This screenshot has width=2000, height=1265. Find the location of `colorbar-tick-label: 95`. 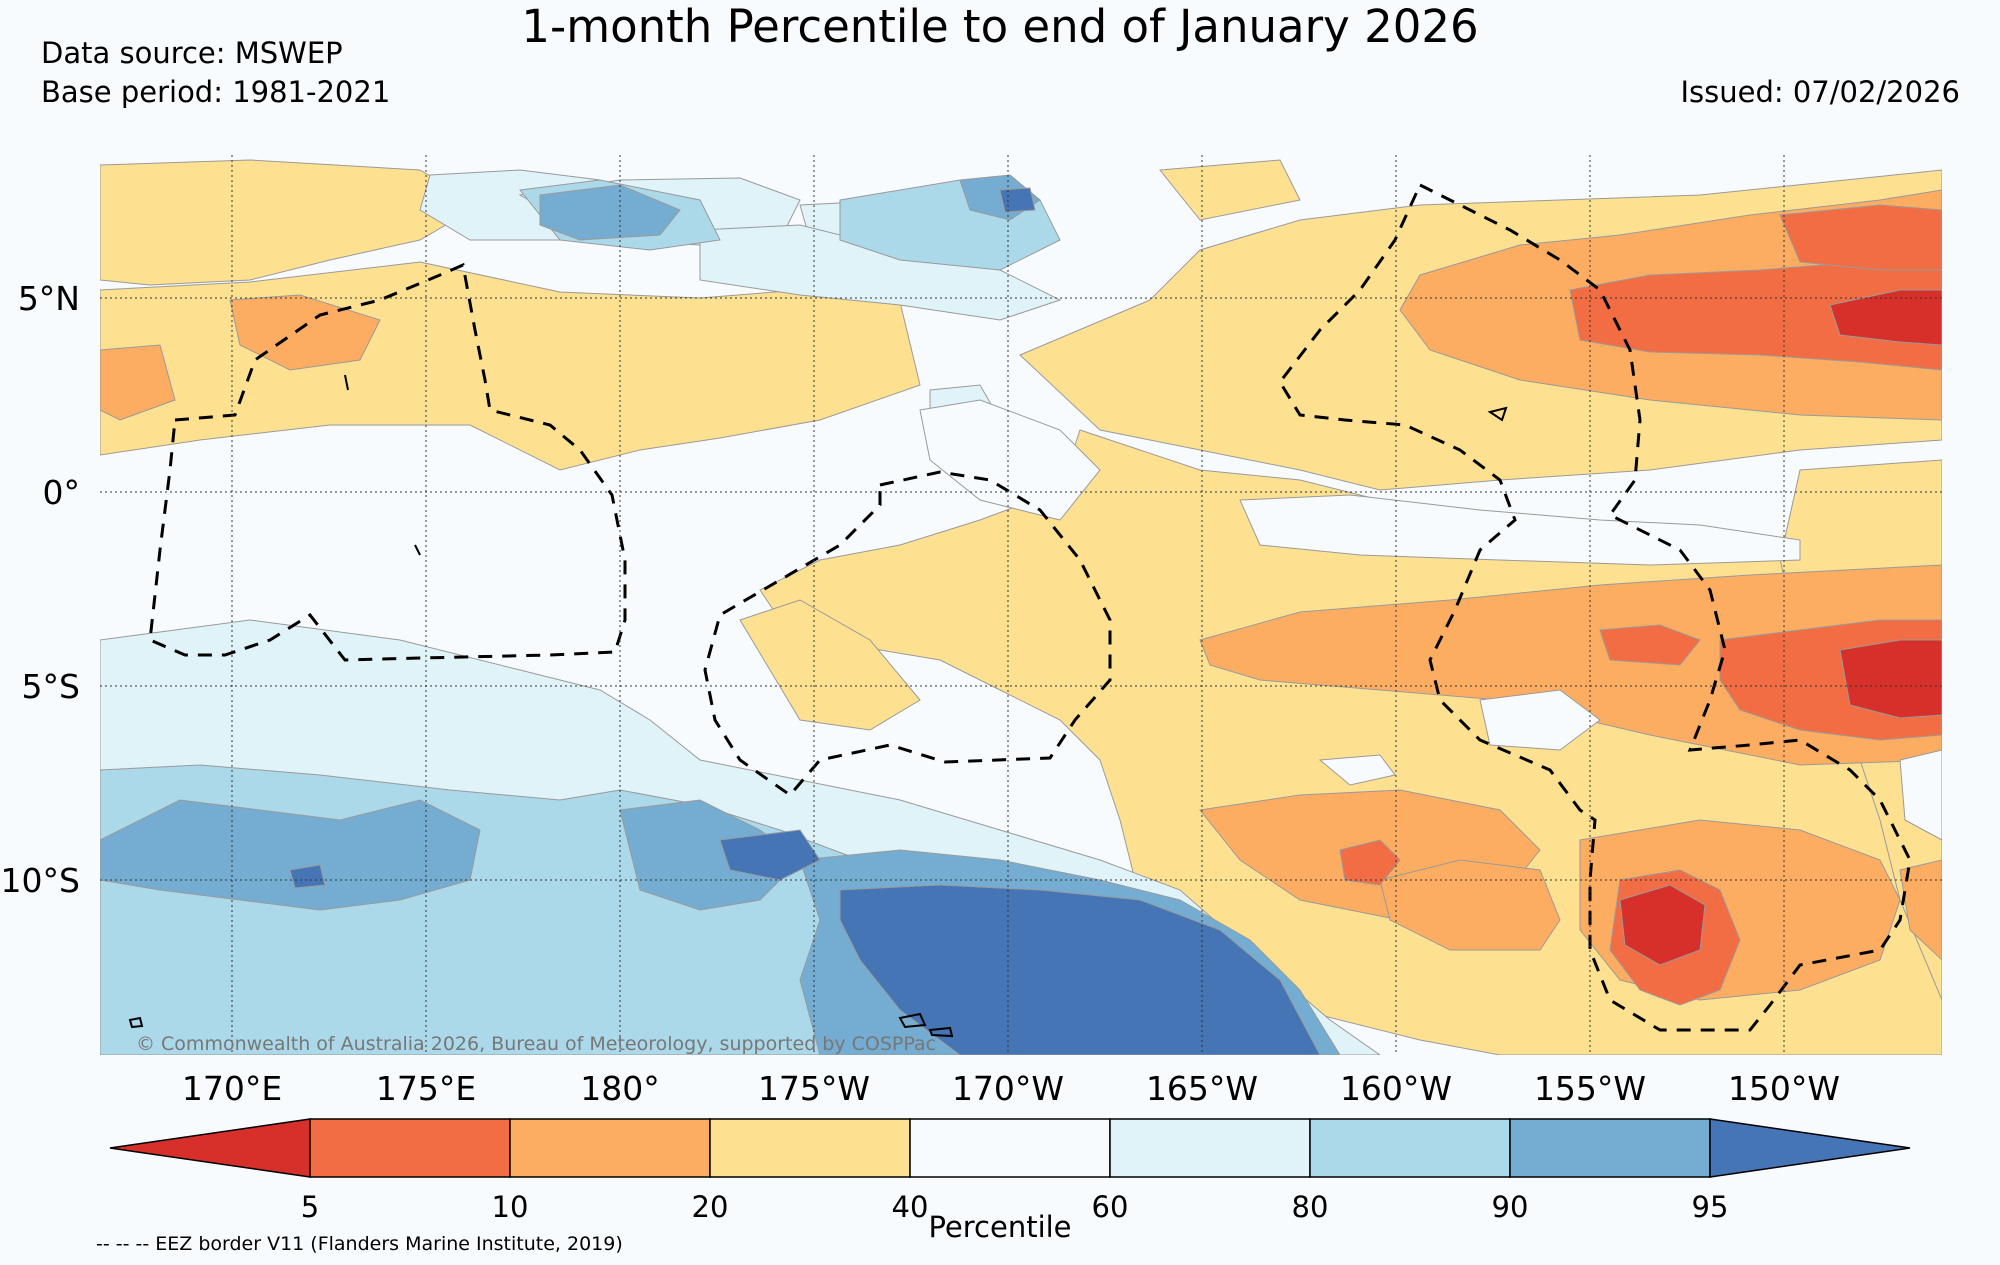

colorbar-tick-label: 95 is located at coordinates (1710, 1207).